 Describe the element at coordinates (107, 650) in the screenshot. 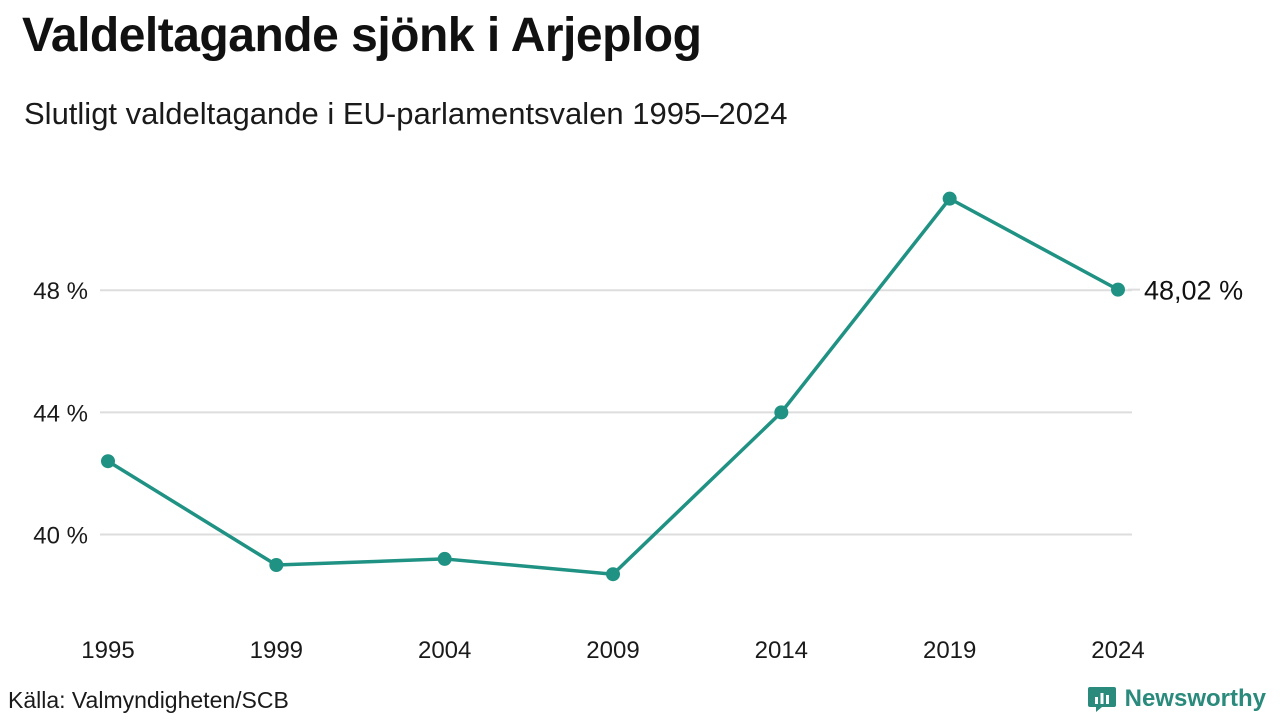

I see `x-tick-label: 1995` at that location.